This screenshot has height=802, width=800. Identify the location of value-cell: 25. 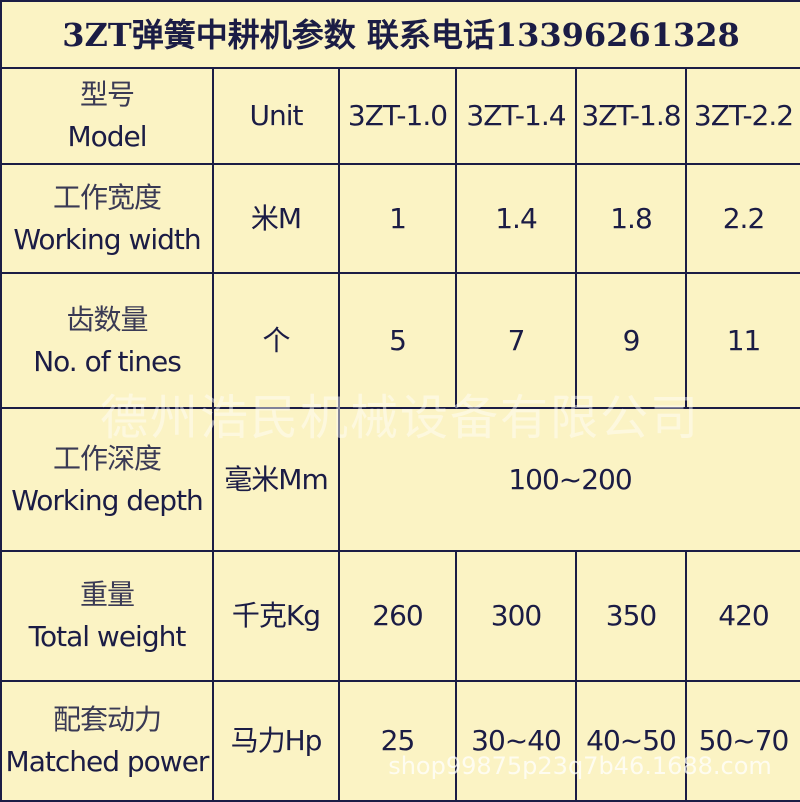
(397, 741).